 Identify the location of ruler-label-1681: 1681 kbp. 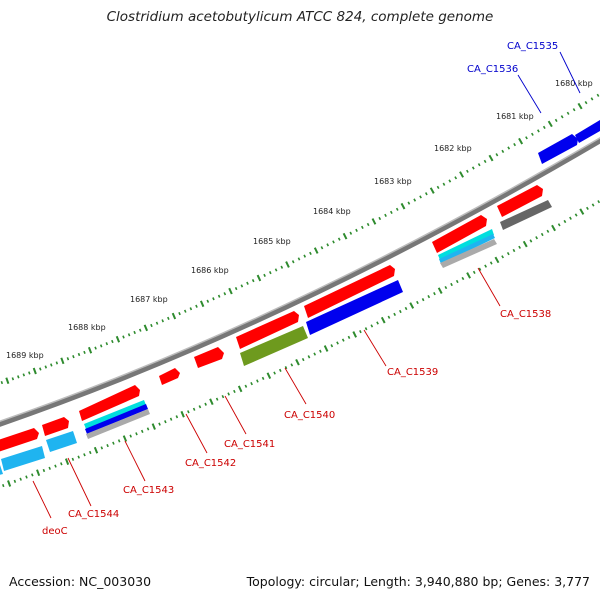
(515, 116).